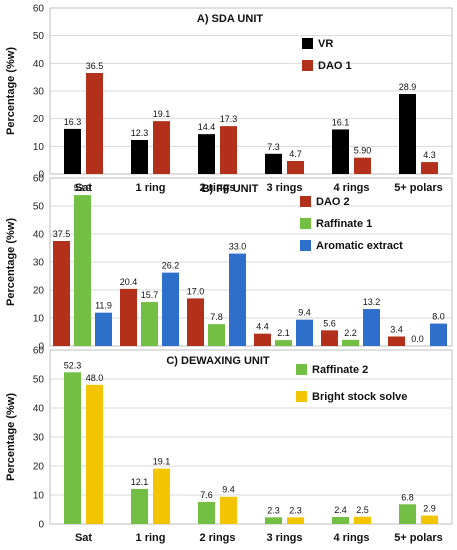 The image size is (457, 550). What do you see at coordinates (95, 378) in the screenshot?
I see `data-label: 48.0` at bounding box center [95, 378].